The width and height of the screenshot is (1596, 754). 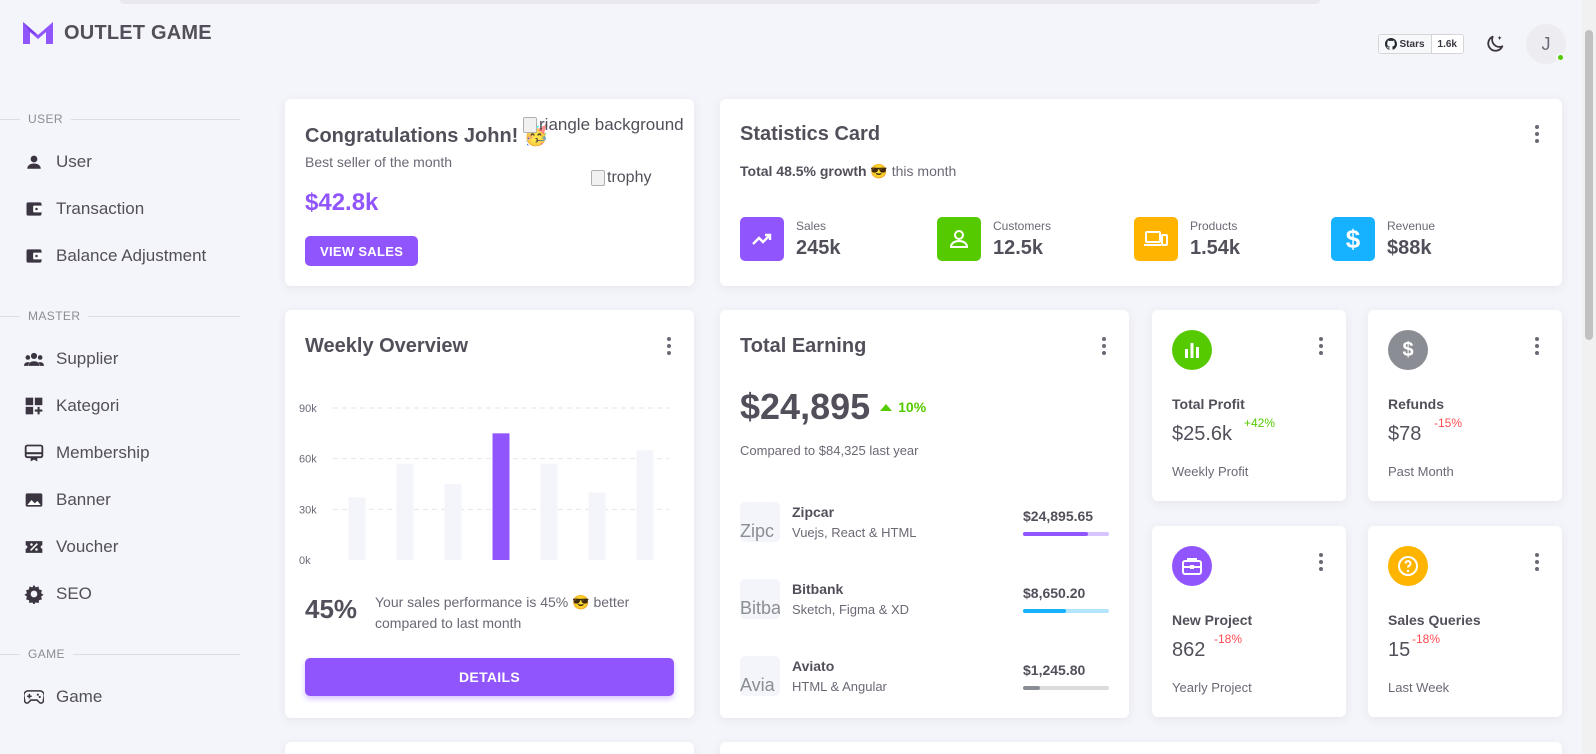 What do you see at coordinates (120, 654) in the screenshot?
I see `sidebar-section-game: GAME` at bounding box center [120, 654].